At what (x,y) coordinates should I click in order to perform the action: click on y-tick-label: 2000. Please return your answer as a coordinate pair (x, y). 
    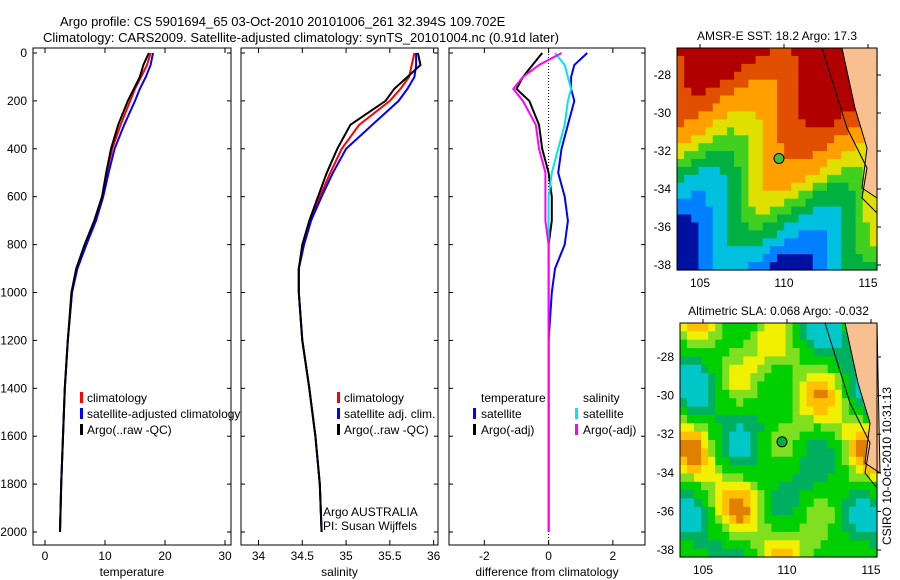
    Looking at the image, I should click on (13, 532).